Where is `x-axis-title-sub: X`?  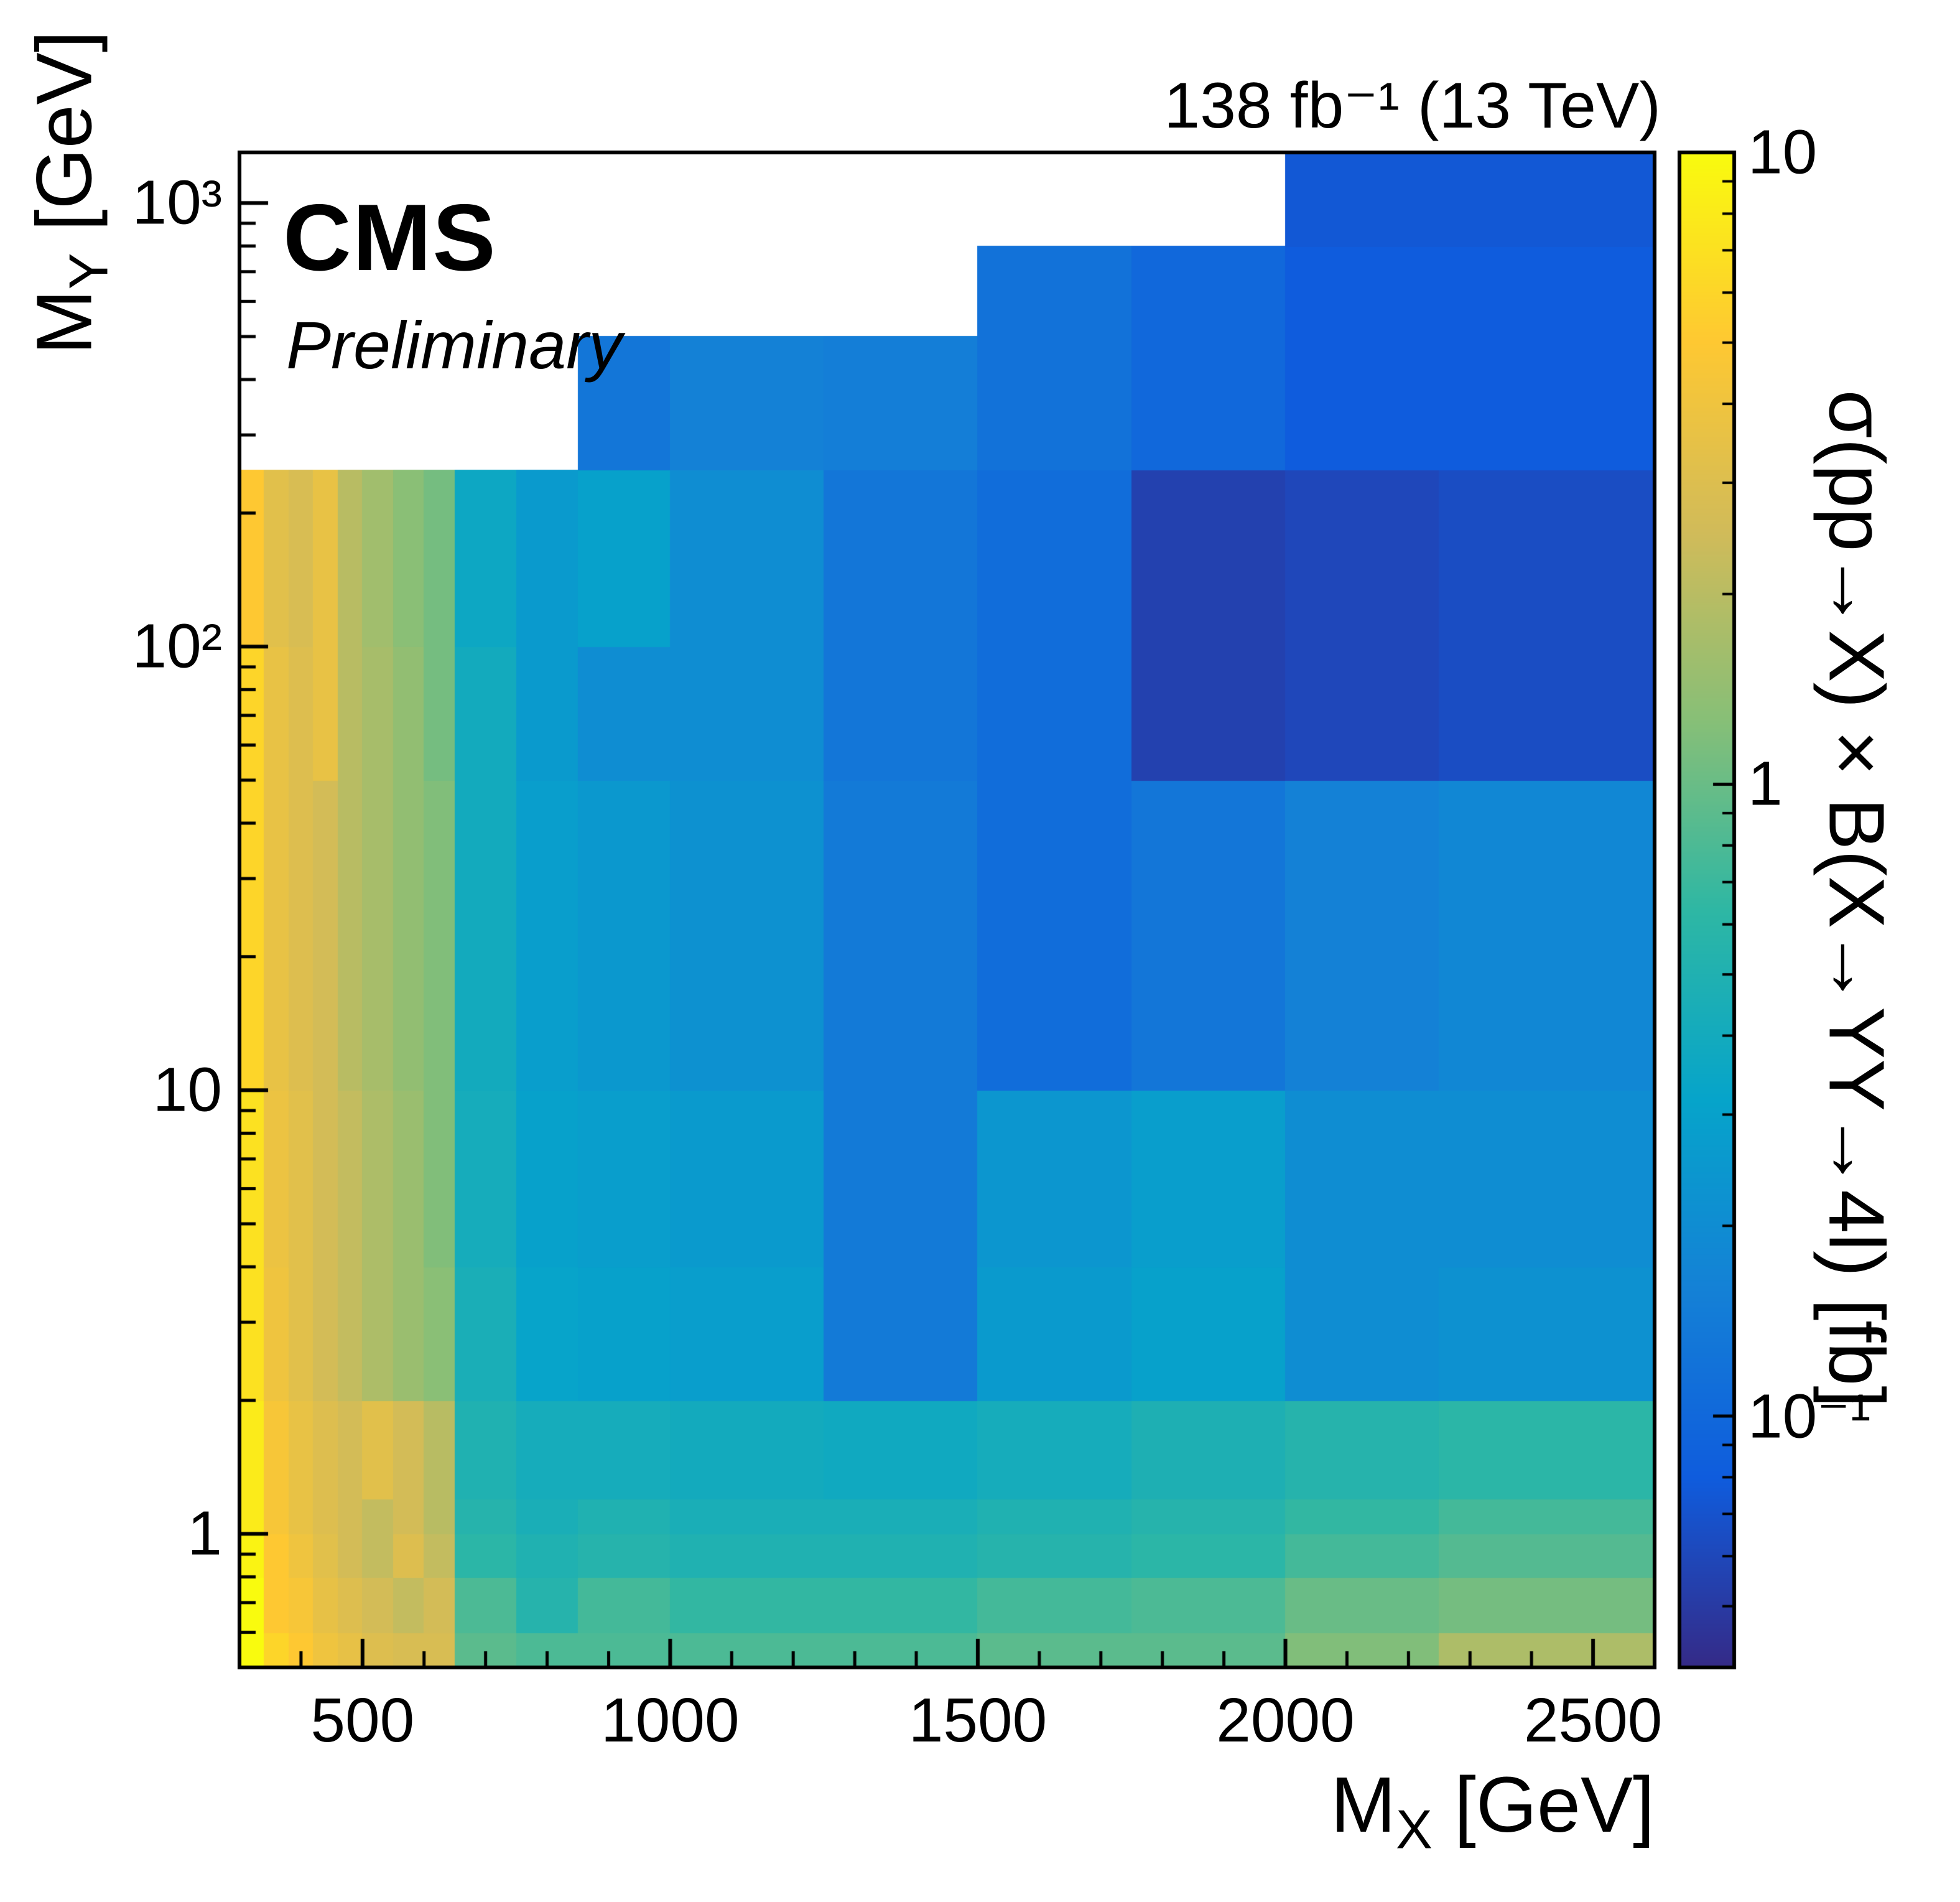 x-axis-title-sub: X is located at coordinates (1414, 1829).